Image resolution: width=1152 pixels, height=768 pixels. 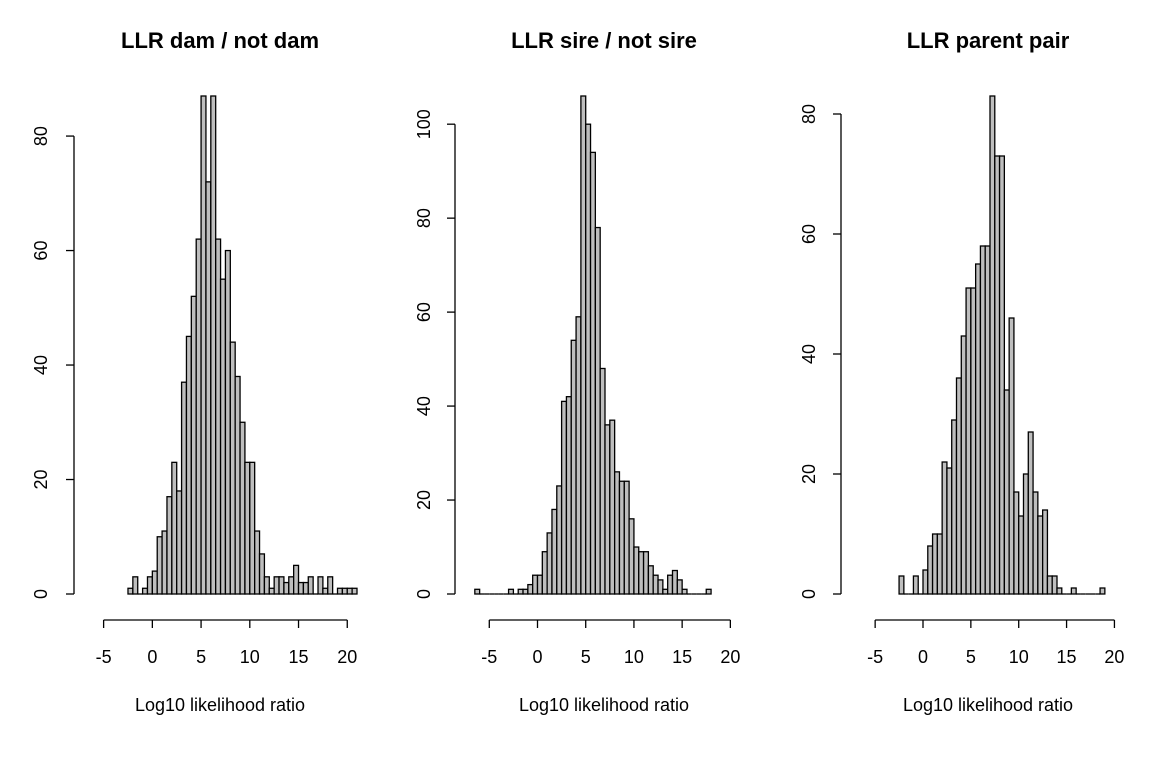 What do you see at coordinates (988, 705) in the screenshot?
I see `x-axis-label: Log10 likelihood ratio` at bounding box center [988, 705].